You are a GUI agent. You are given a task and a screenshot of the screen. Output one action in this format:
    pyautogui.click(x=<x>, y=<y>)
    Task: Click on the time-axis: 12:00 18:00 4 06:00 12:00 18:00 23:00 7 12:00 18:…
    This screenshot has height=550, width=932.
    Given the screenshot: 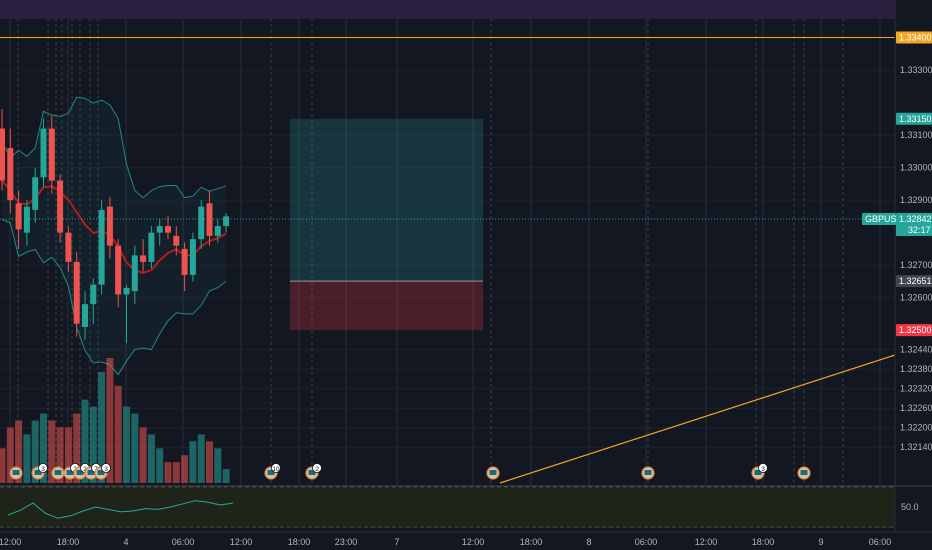 What is the action you would take?
    pyautogui.click(x=466, y=540)
    